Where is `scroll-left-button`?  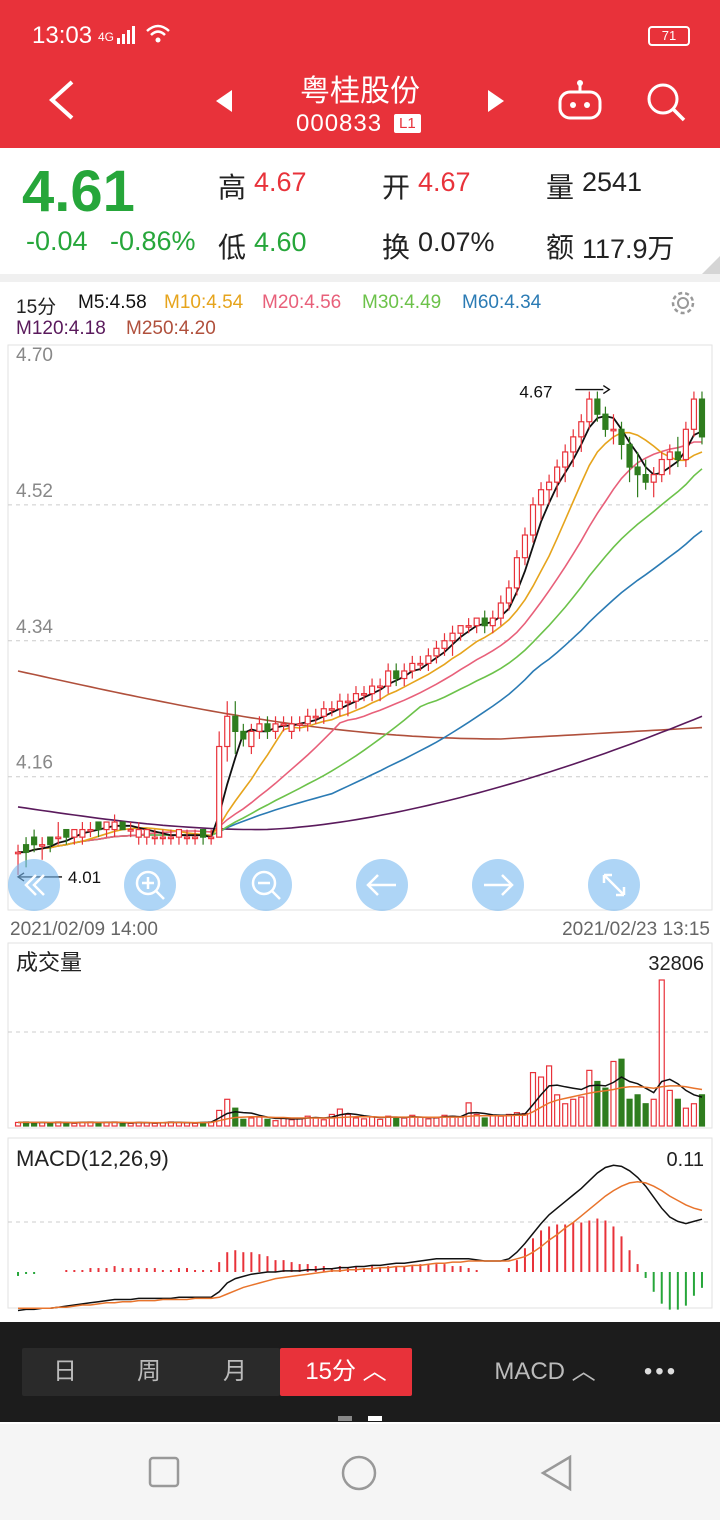
scroll-left-button is located at coordinates (382, 885).